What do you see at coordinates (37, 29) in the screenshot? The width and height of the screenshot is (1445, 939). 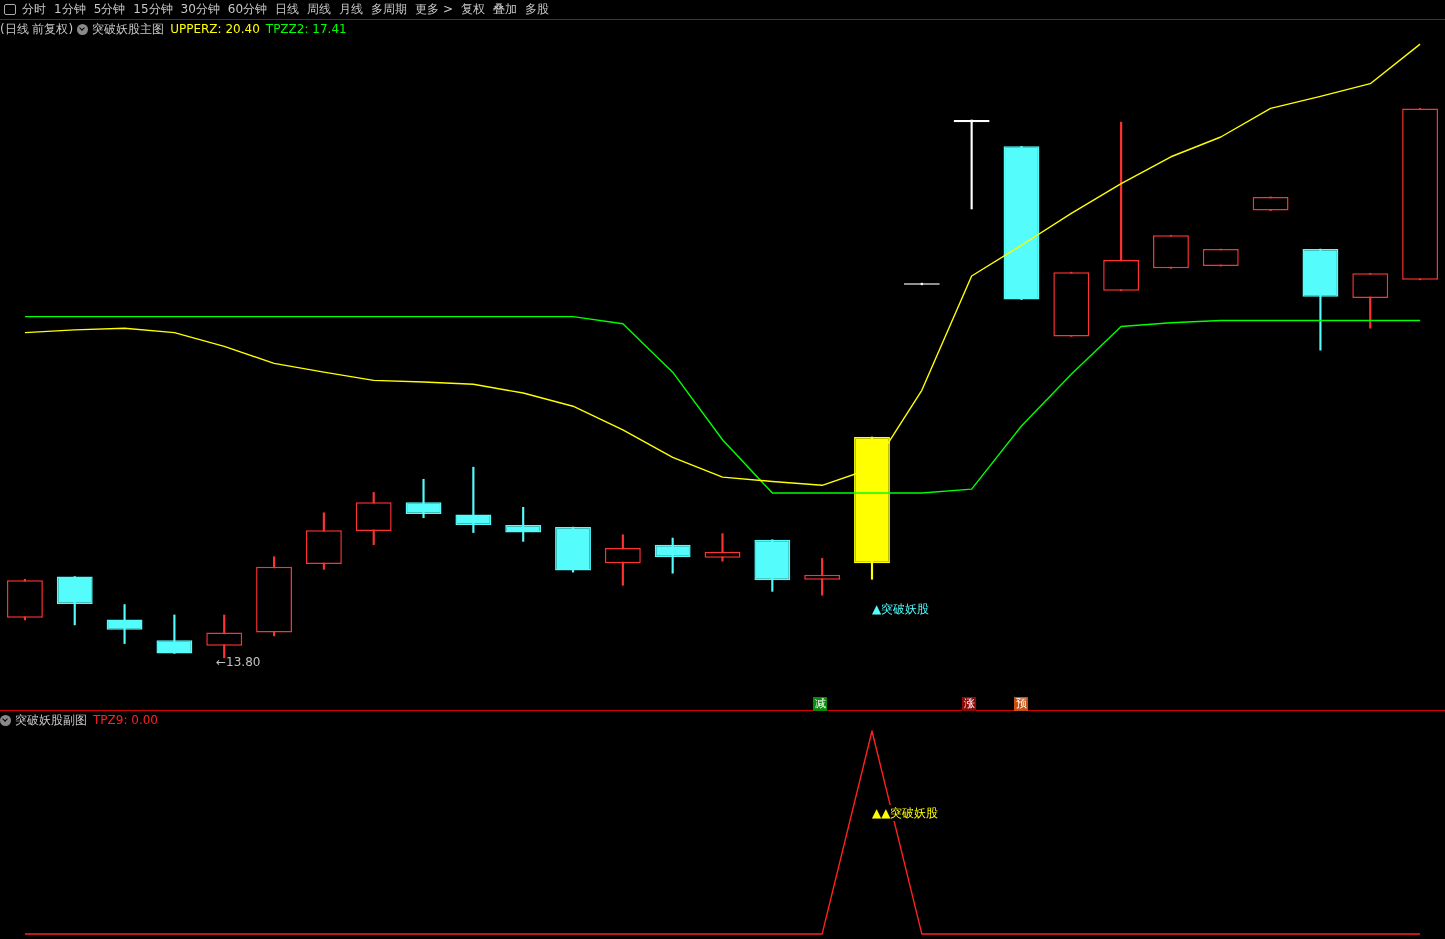 I see `chart-subtitle: (日线 前复权)` at bounding box center [37, 29].